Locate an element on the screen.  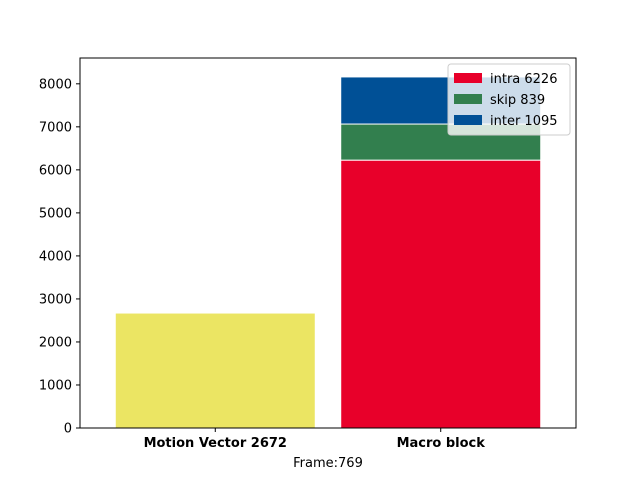
y-tick-label-7000: 7000 is located at coordinates (55, 127).